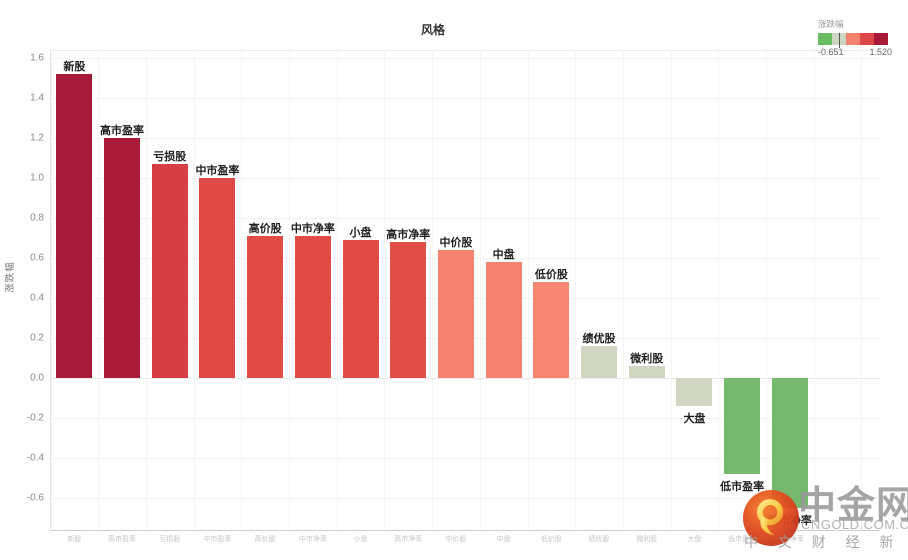 The width and height of the screenshot is (908, 560). What do you see at coordinates (771, 518) in the screenshot?
I see `watermark-flame-logo-icon` at bounding box center [771, 518].